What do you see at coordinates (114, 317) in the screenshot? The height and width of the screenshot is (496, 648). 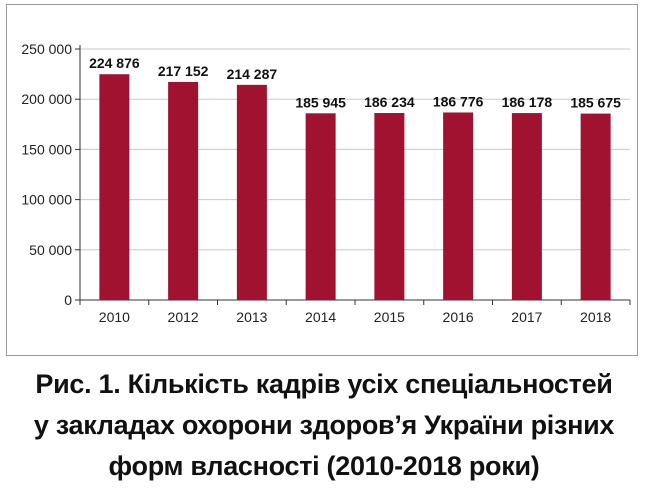 I see `x-tick-label: 2010` at bounding box center [114, 317].